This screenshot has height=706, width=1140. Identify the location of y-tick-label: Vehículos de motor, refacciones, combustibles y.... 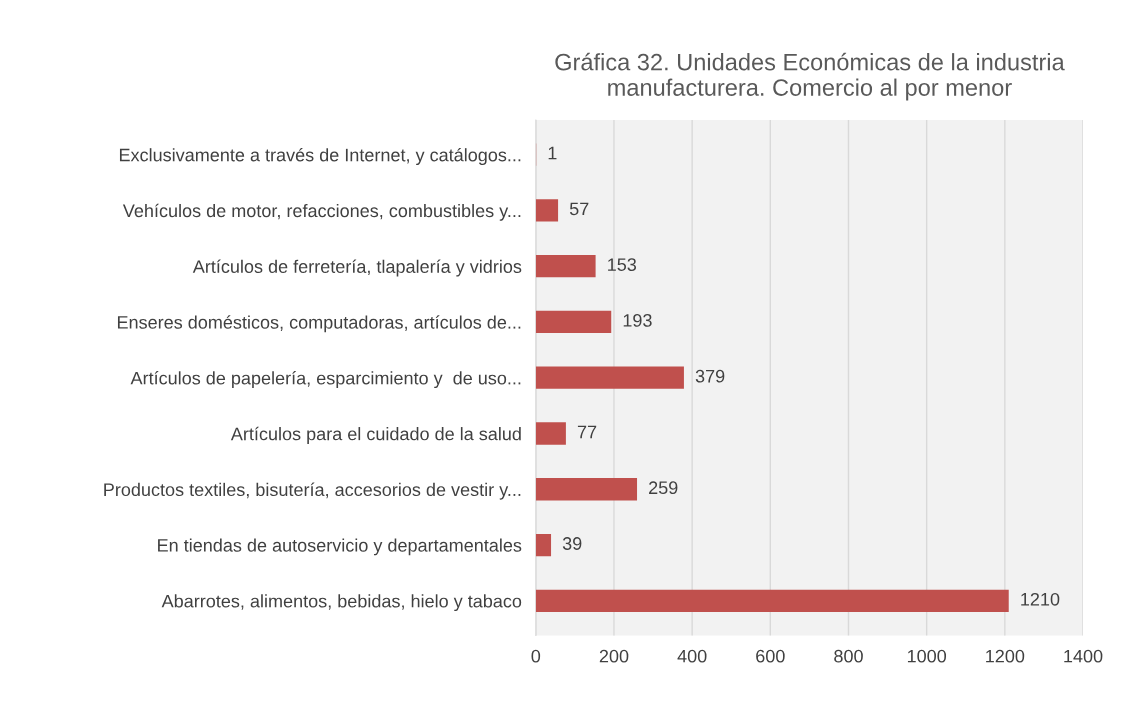
(321, 212).